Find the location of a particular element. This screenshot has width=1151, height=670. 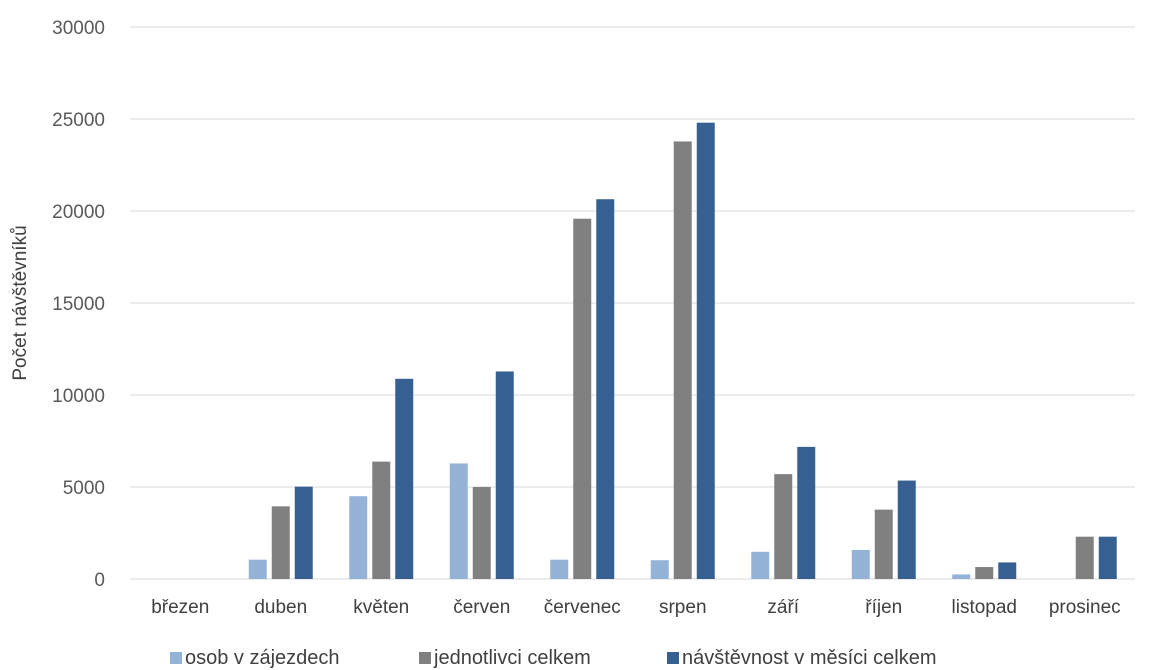

y-tick-label: 20000 is located at coordinates (78, 212).